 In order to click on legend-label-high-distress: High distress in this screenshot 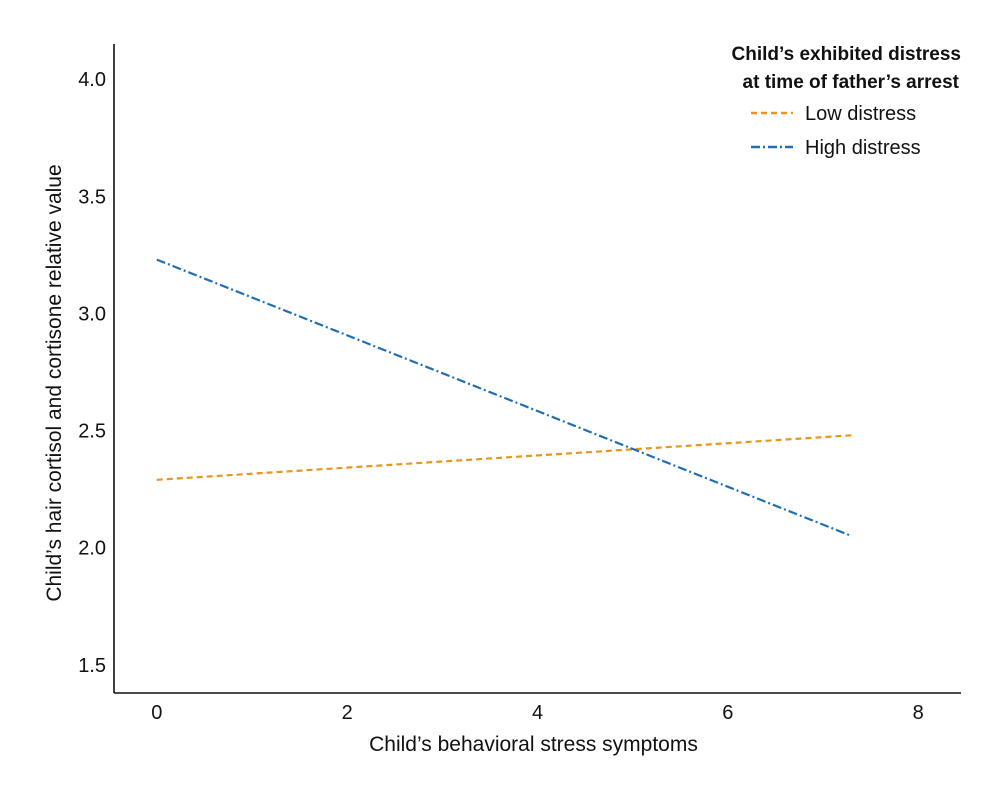, I will do `click(863, 148)`.